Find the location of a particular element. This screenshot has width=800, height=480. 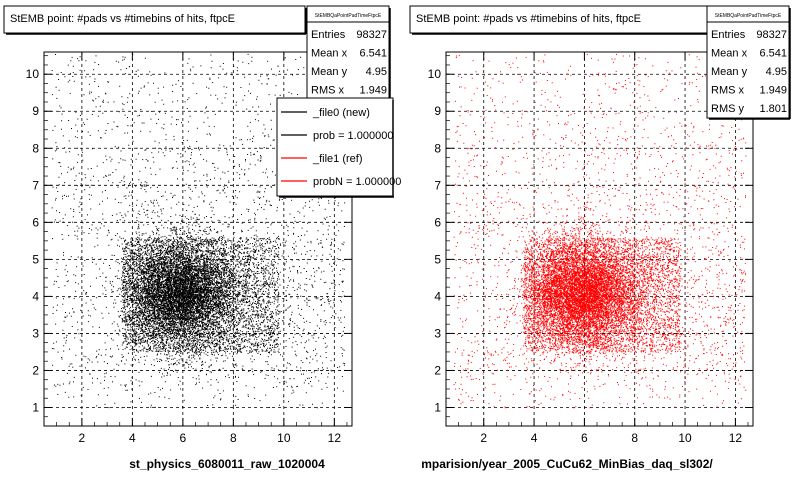

stats-label: RMS y is located at coordinates (728, 109).